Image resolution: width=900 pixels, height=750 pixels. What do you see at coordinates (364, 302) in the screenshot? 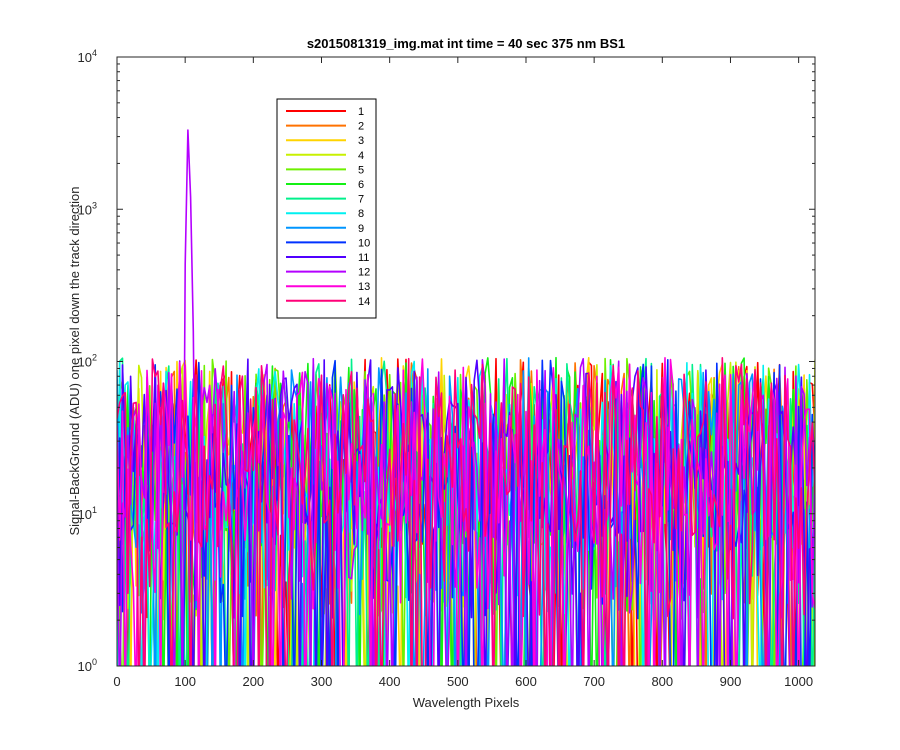
I see `legend-label-14: 14` at bounding box center [364, 302].